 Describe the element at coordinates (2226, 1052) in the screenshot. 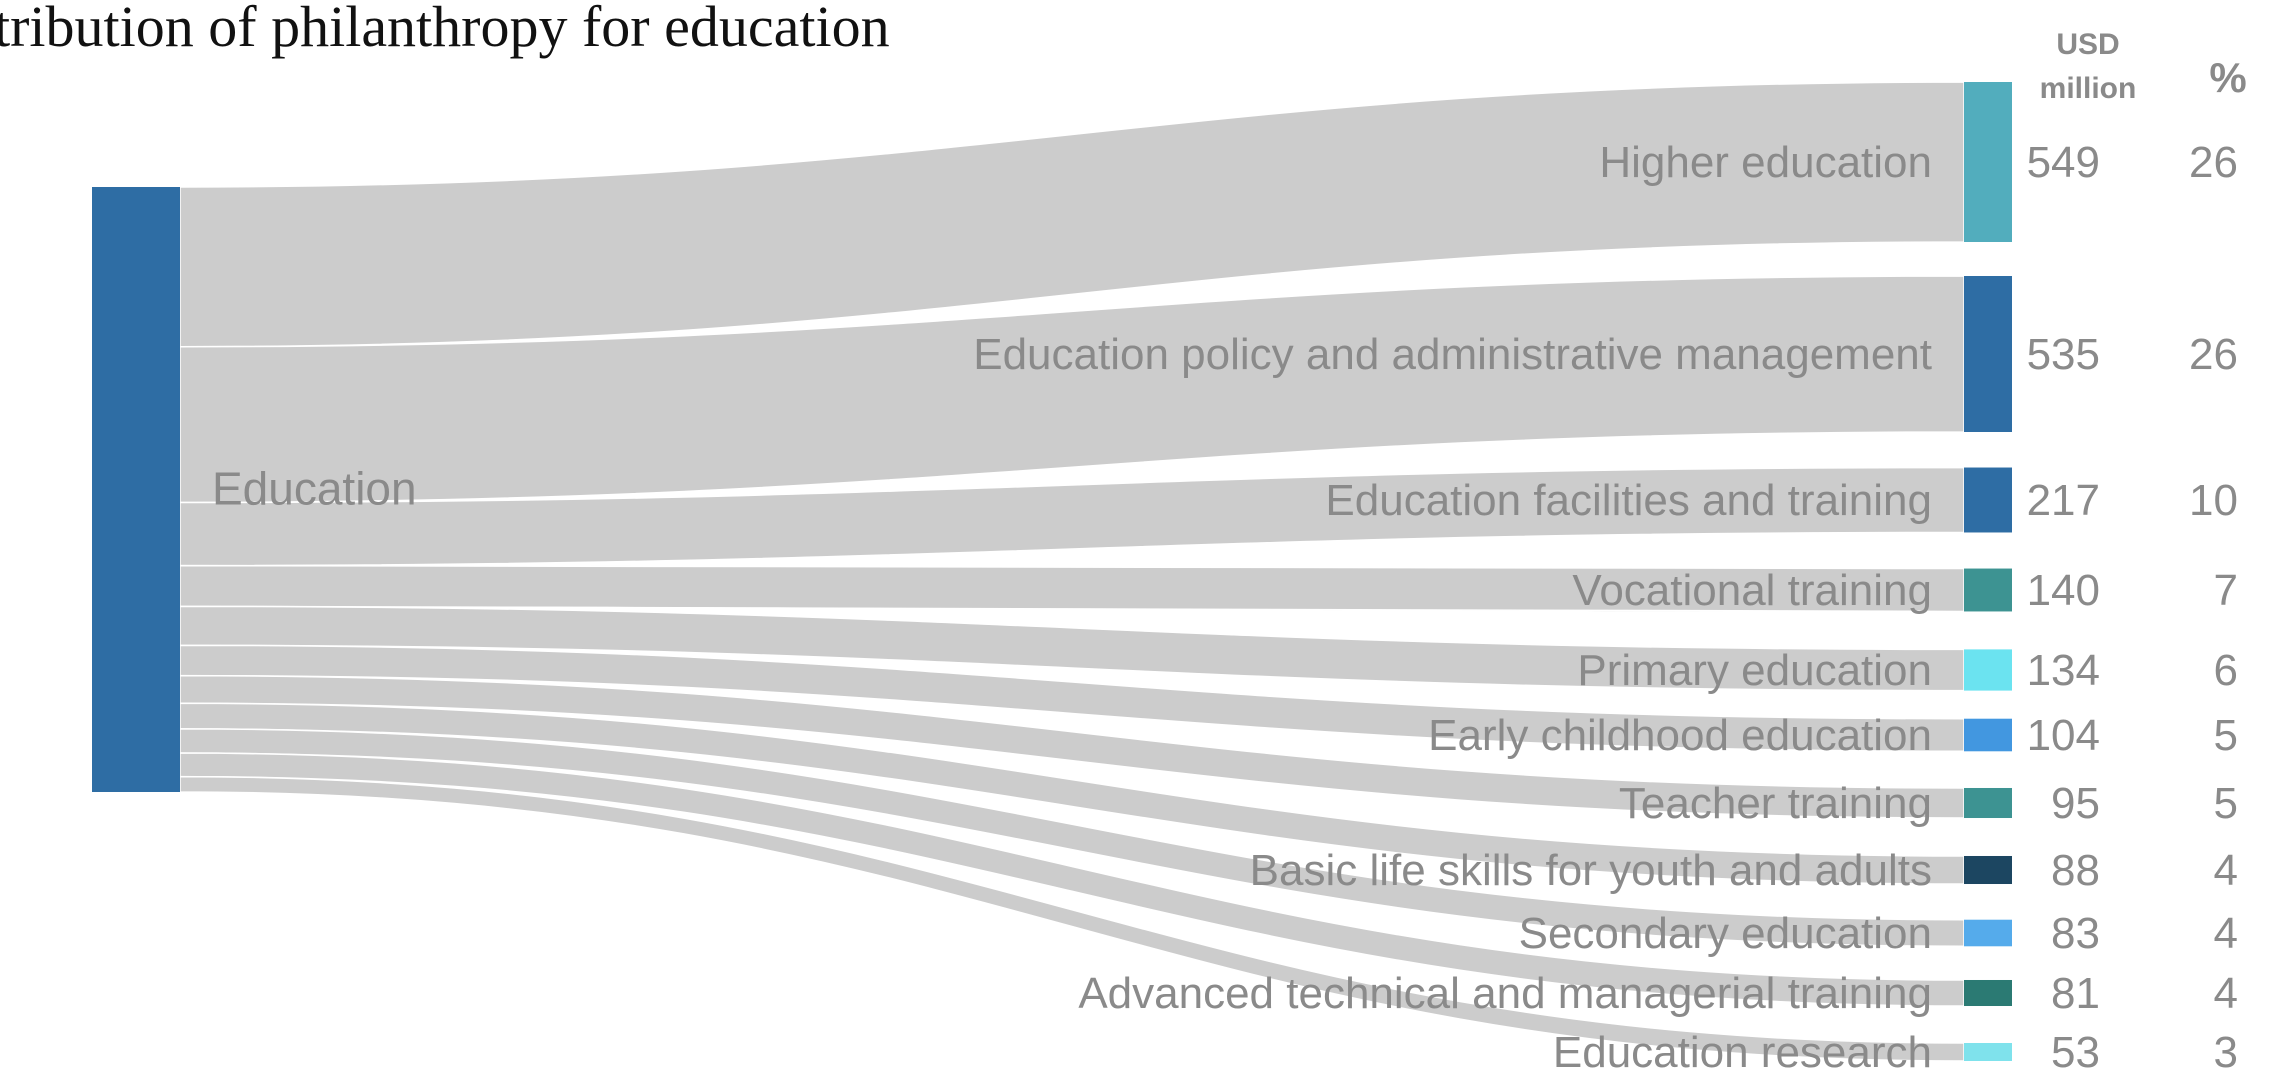

I see `target-percent: 3` at that location.